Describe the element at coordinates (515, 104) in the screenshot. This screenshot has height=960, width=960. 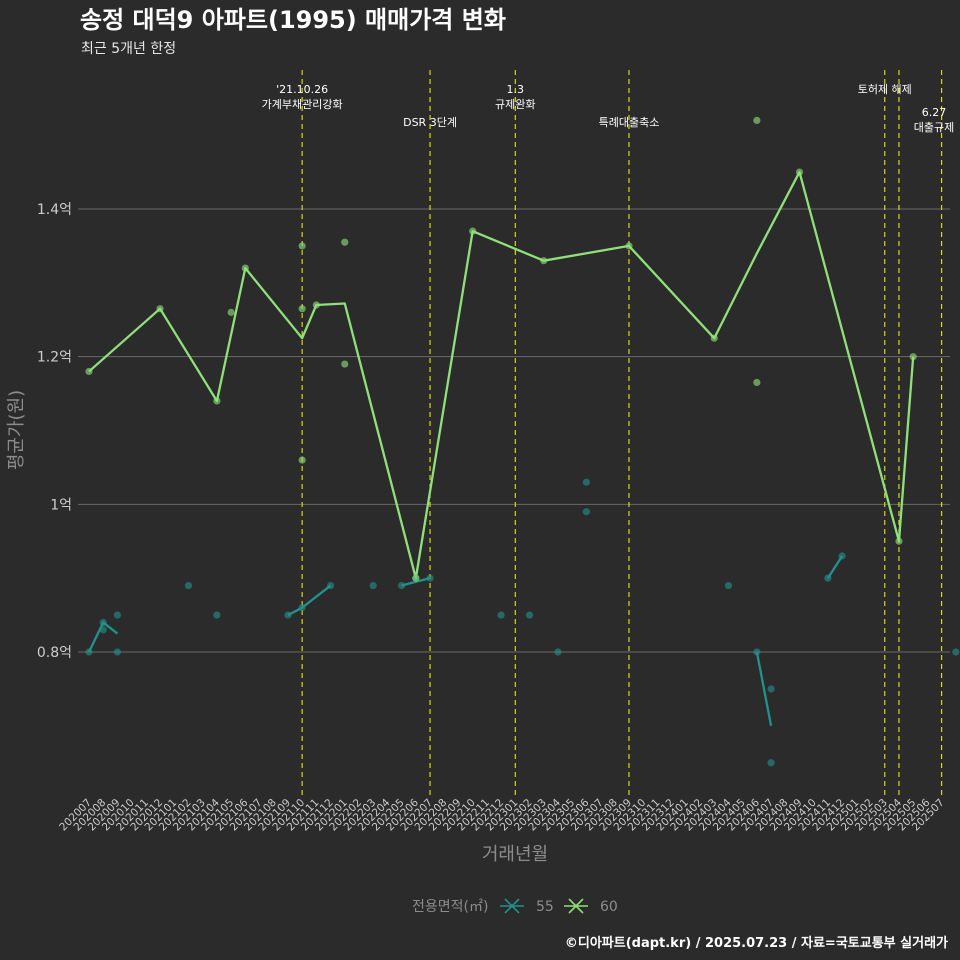
I see `event-label: 규제완화` at that location.